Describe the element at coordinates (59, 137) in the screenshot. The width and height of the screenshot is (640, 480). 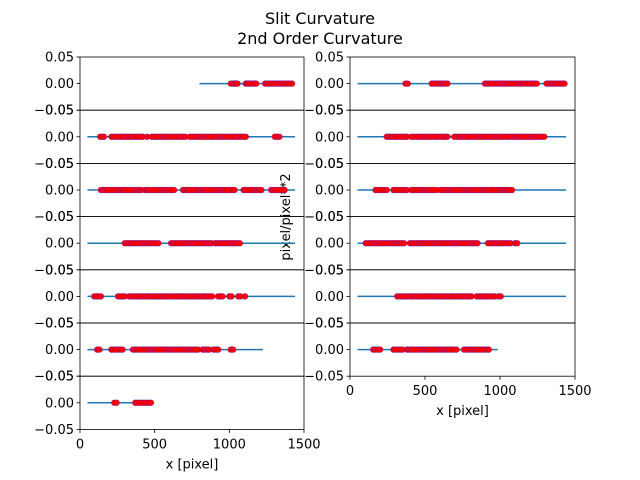
I see `left-panel-2-ytick-label-2: 0.00` at that location.